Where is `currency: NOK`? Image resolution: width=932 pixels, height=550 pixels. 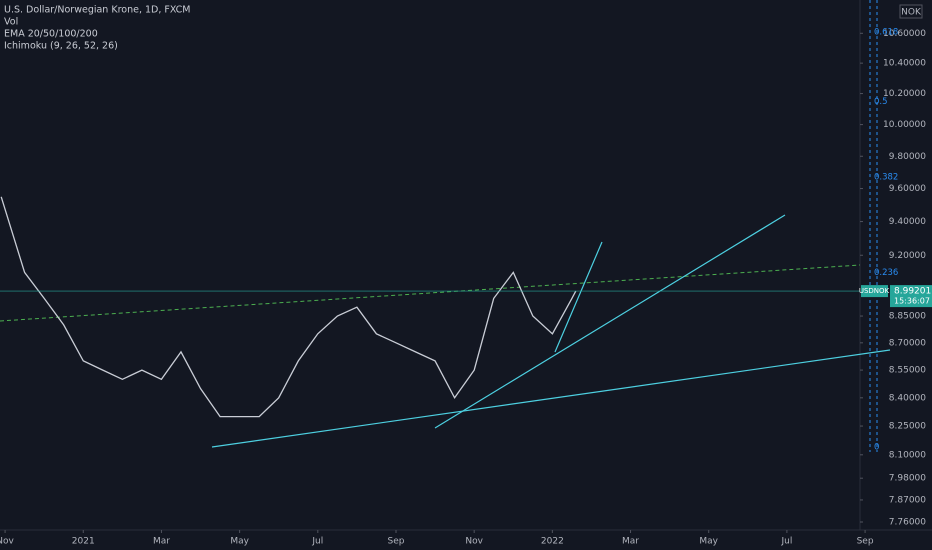
currency: NOK is located at coordinates (911, 13).